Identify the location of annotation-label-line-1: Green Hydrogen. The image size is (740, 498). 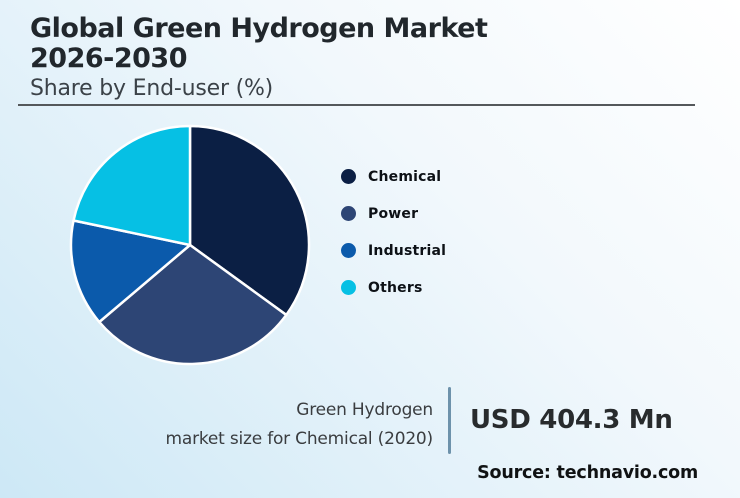
(364, 410).